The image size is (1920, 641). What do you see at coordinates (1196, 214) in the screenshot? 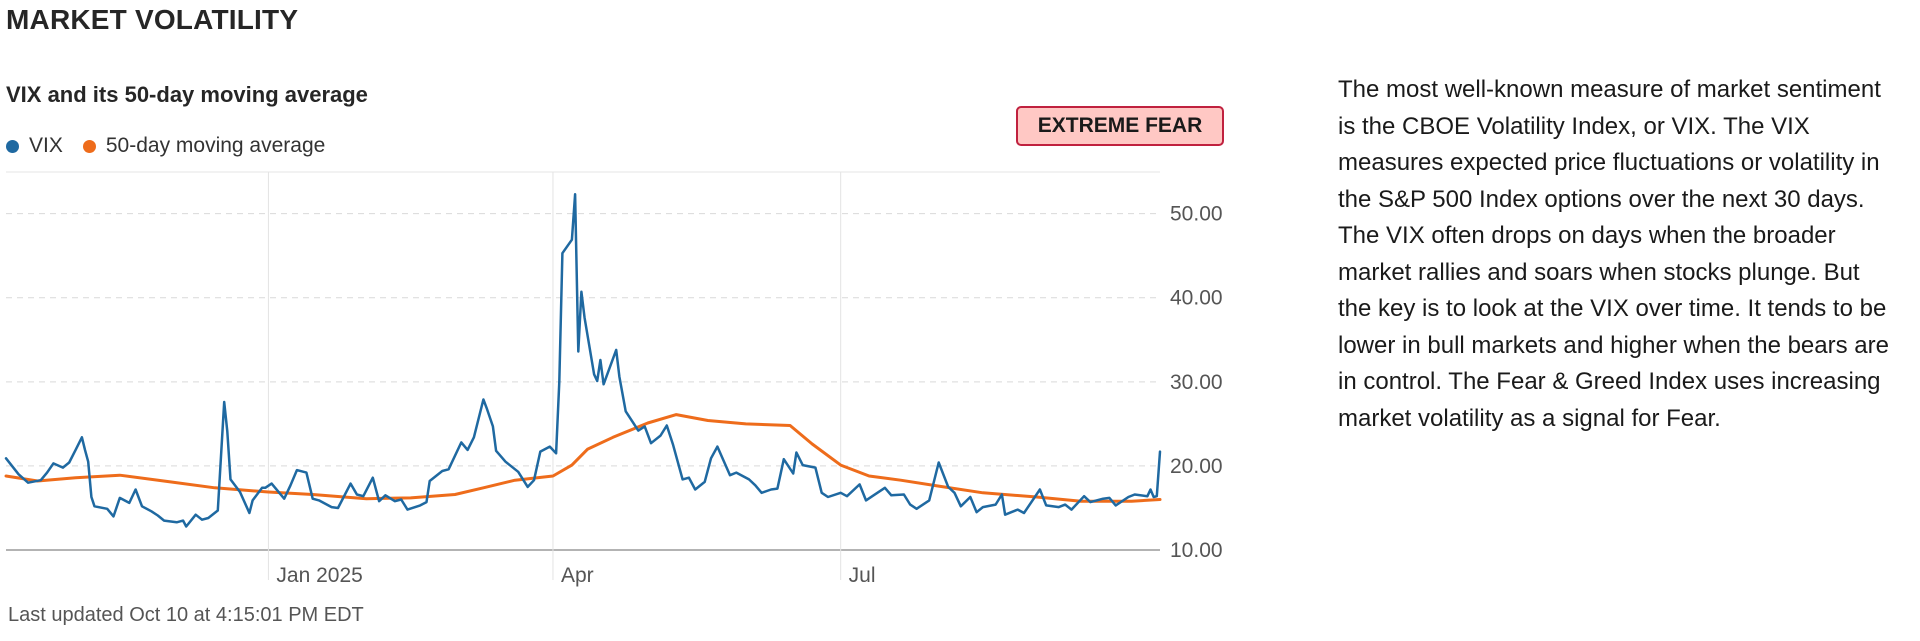
I see `y-tick-label: 50.00` at bounding box center [1196, 214].